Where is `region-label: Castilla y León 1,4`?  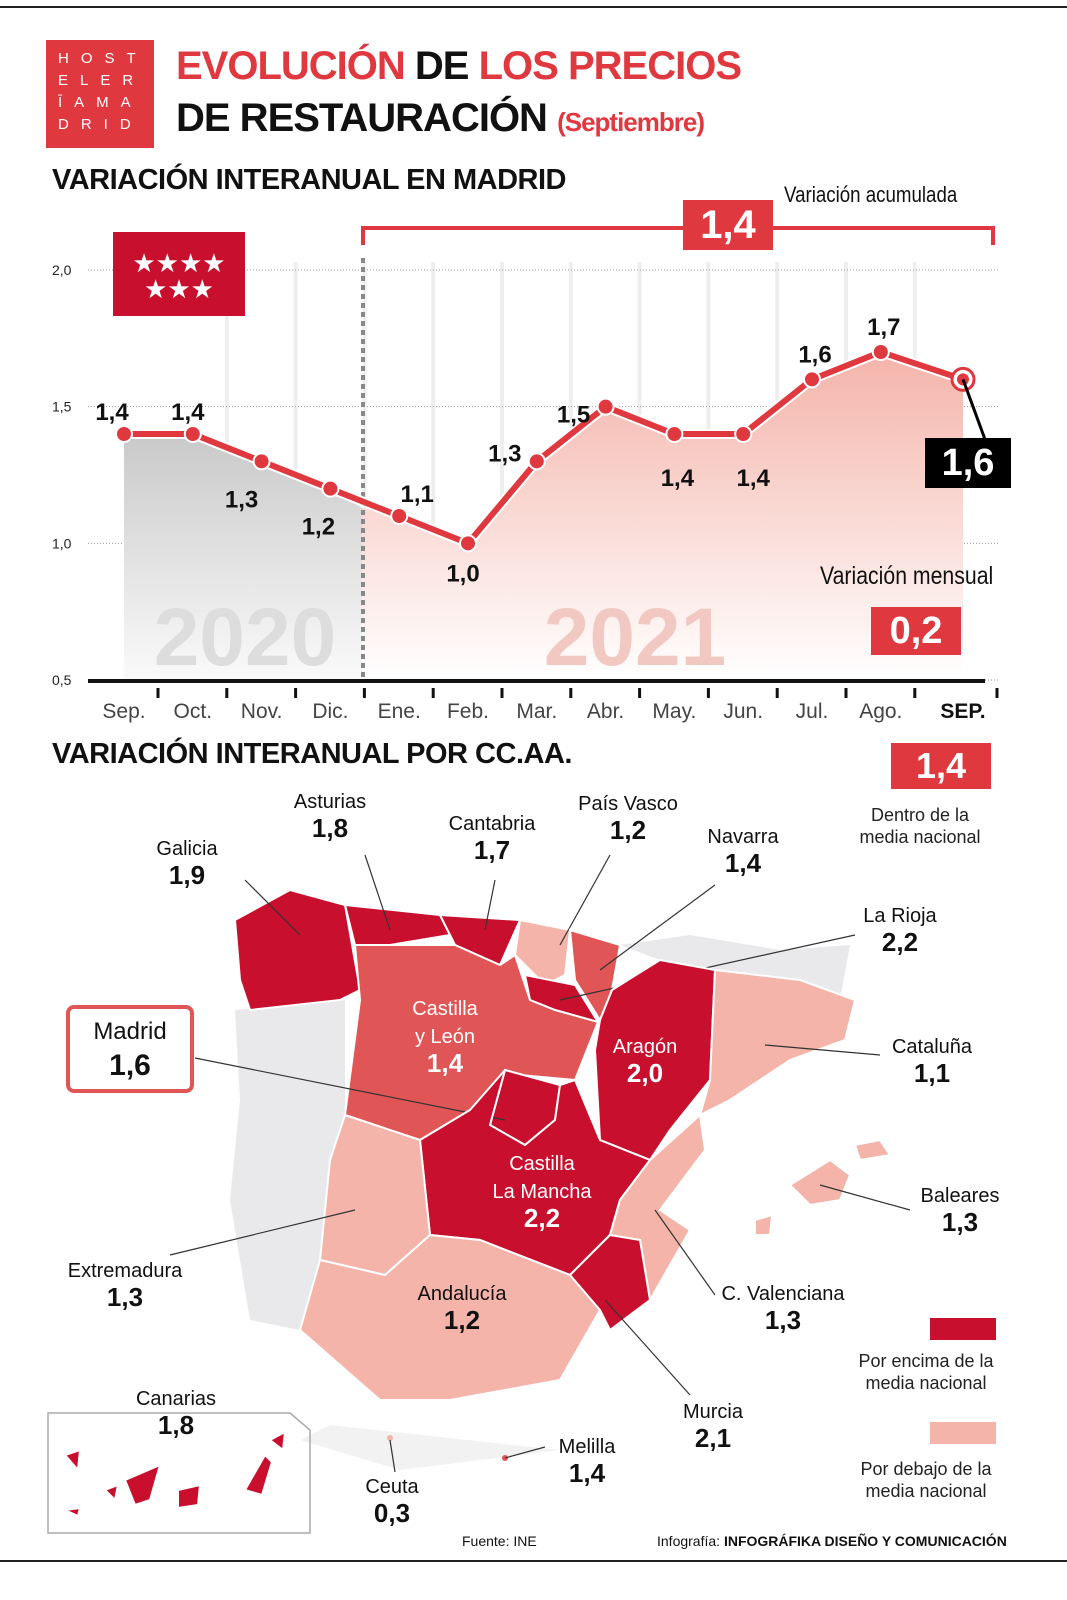
region-label: Castilla y León 1,4 is located at coordinates (445, 1036).